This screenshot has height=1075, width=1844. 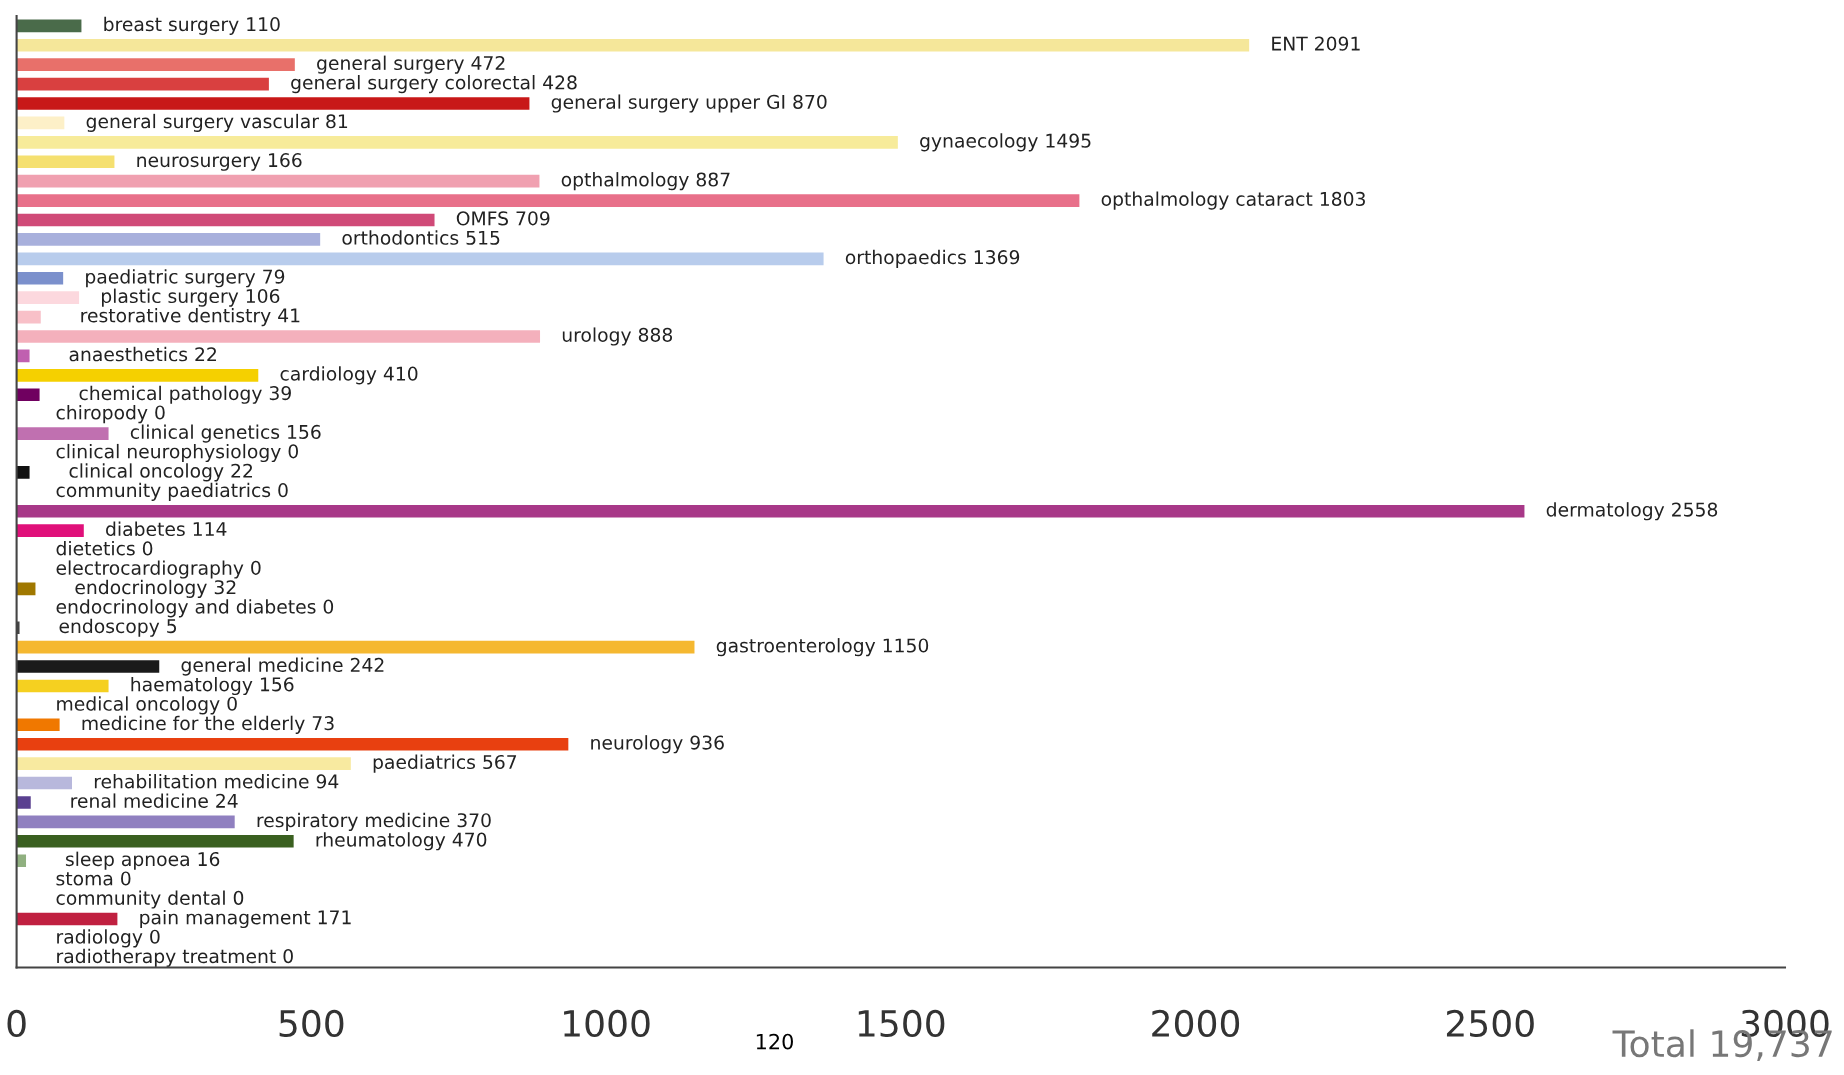 I want to click on text: 120, so click(x=774, y=1041).